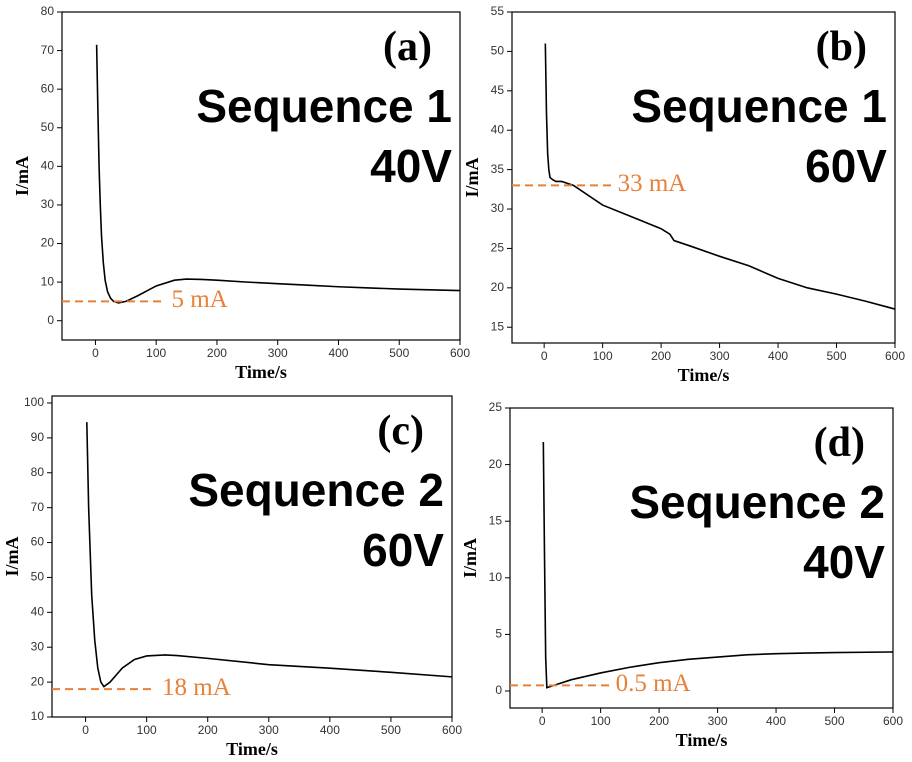 This screenshot has height=762, width=912. Describe the element at coordinates (841, 47) in the screenshot. I see `panel-label: (b)` at that location.